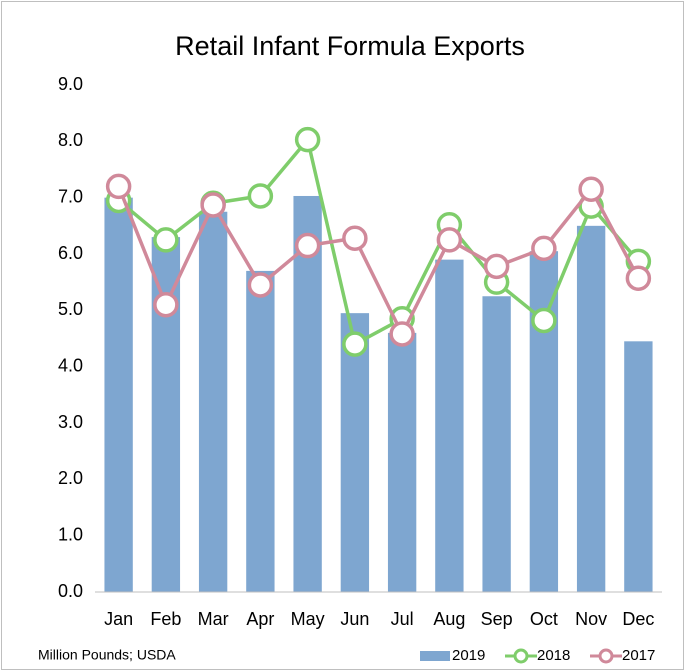  Describe the element at coordinates (70, 309) in the screenshot. I see `y-tick-label: 5.0` at that location.